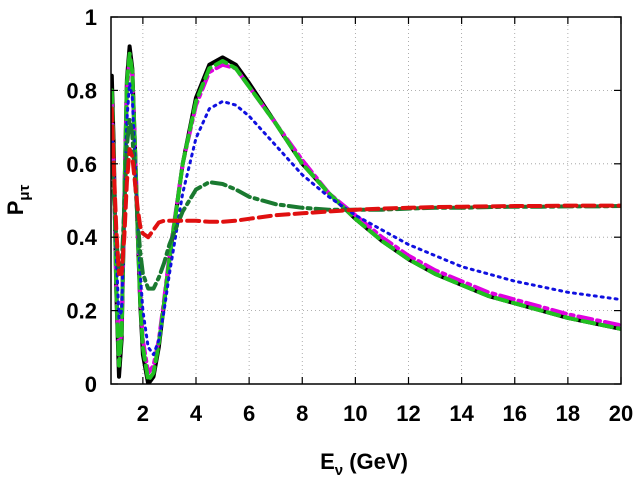  I want to click on y-tick-label: 1, so click(91, 17).